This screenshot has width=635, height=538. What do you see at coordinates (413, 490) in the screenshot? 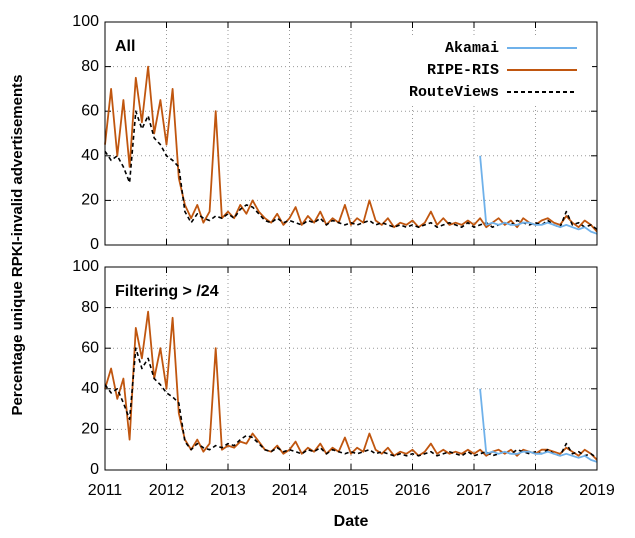
I see `x-tick-label: 2016` at bounding box center [413, 490].